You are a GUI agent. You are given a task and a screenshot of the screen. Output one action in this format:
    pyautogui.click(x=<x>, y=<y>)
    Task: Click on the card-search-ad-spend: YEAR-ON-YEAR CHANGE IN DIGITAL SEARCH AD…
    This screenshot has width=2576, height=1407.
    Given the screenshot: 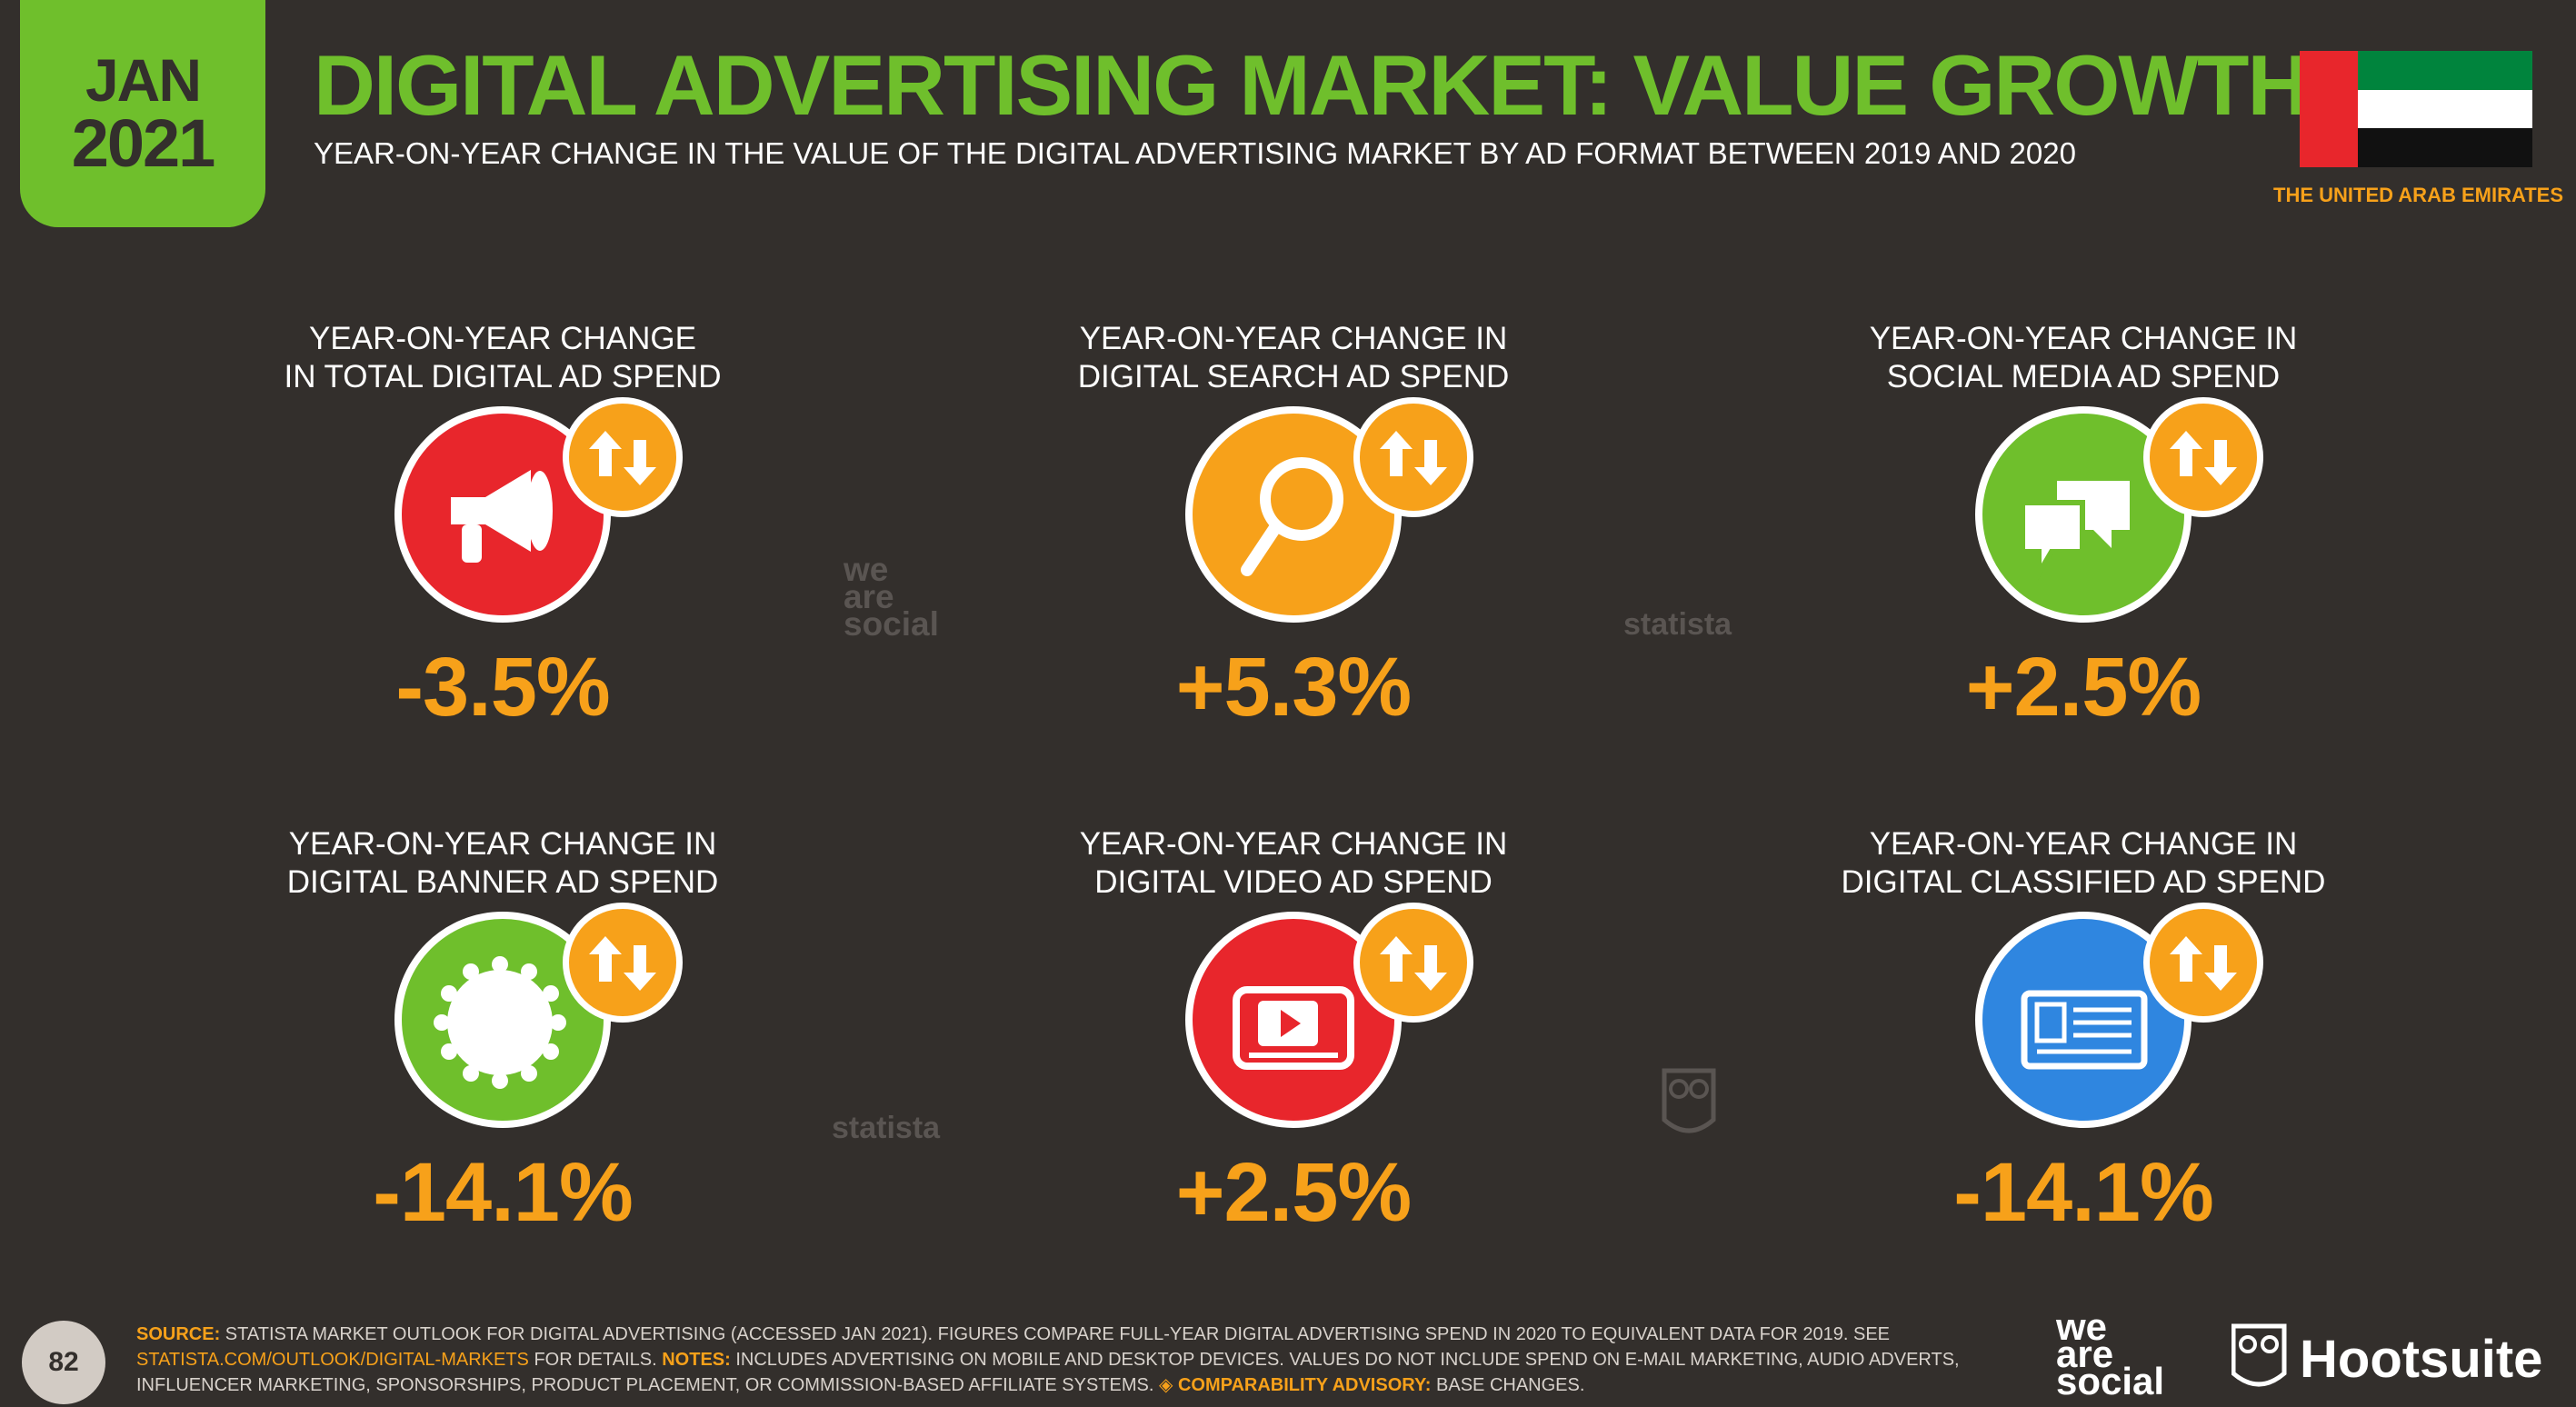 What is the action you would take?
    pyautogui.click(x=1293, y=556)
    